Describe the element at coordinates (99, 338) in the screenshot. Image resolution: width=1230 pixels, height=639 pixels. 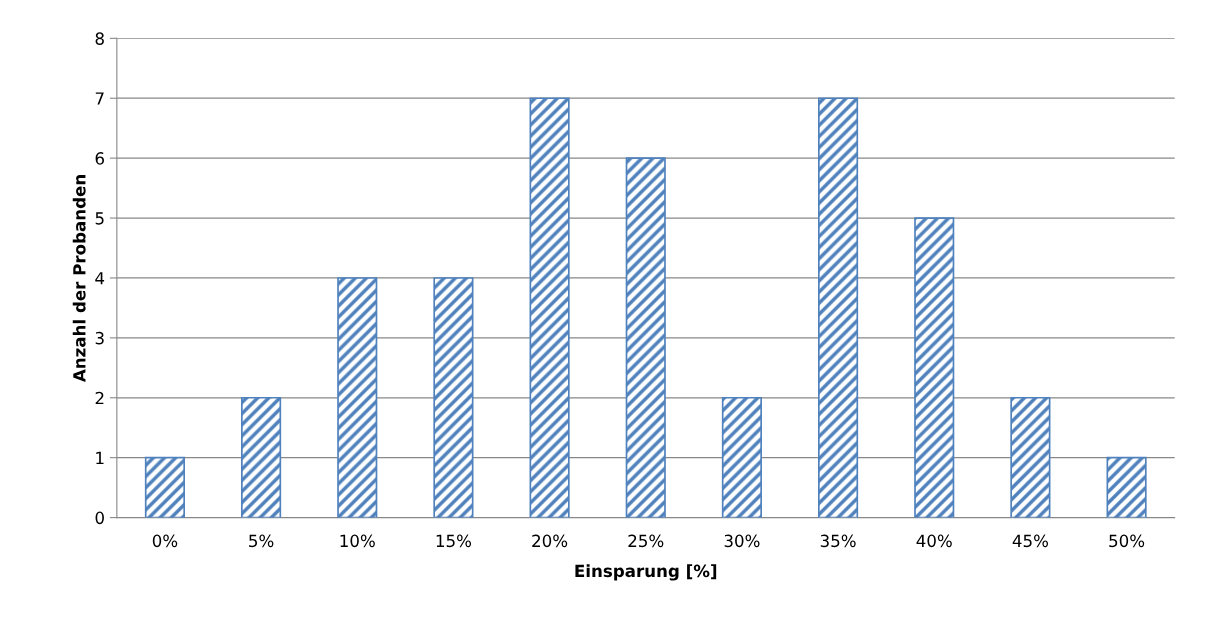
I see `y-tick-label: 3` at that location.